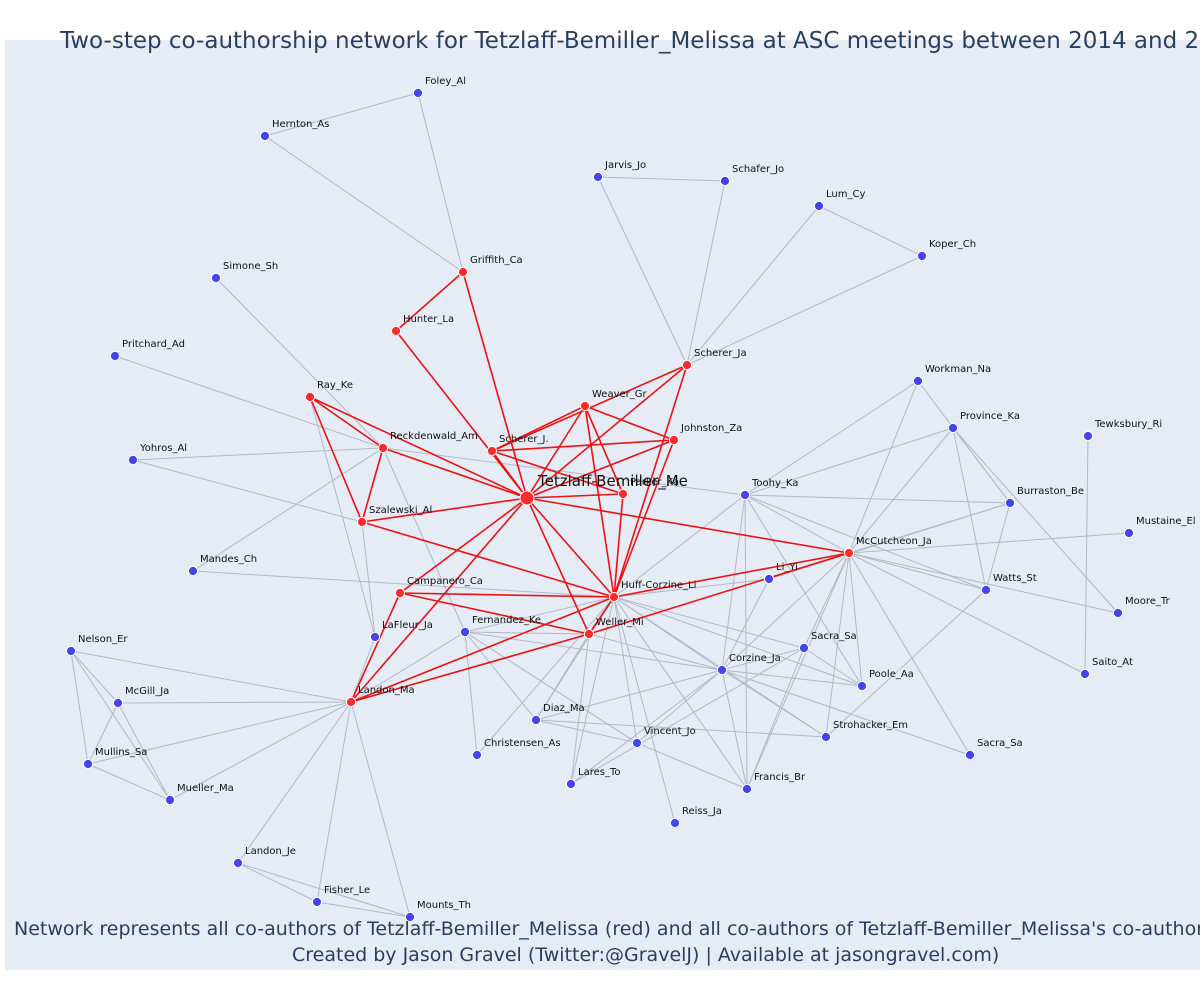  What do you see at coordinates (1141, 607) in the screenshot?
I see `node-moore-tr: Moore_Tr` at bounding box center [1141, 607].